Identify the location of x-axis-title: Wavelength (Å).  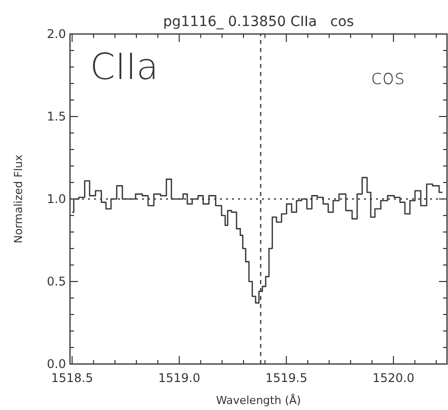
(258, 400).